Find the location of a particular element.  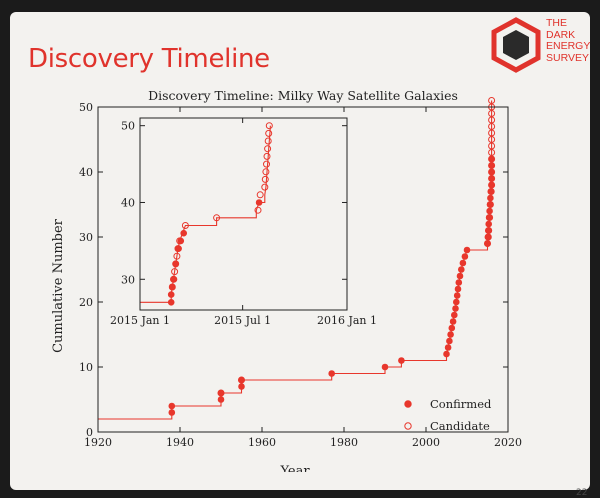

plot-frame is located at coordinates (243, 214).